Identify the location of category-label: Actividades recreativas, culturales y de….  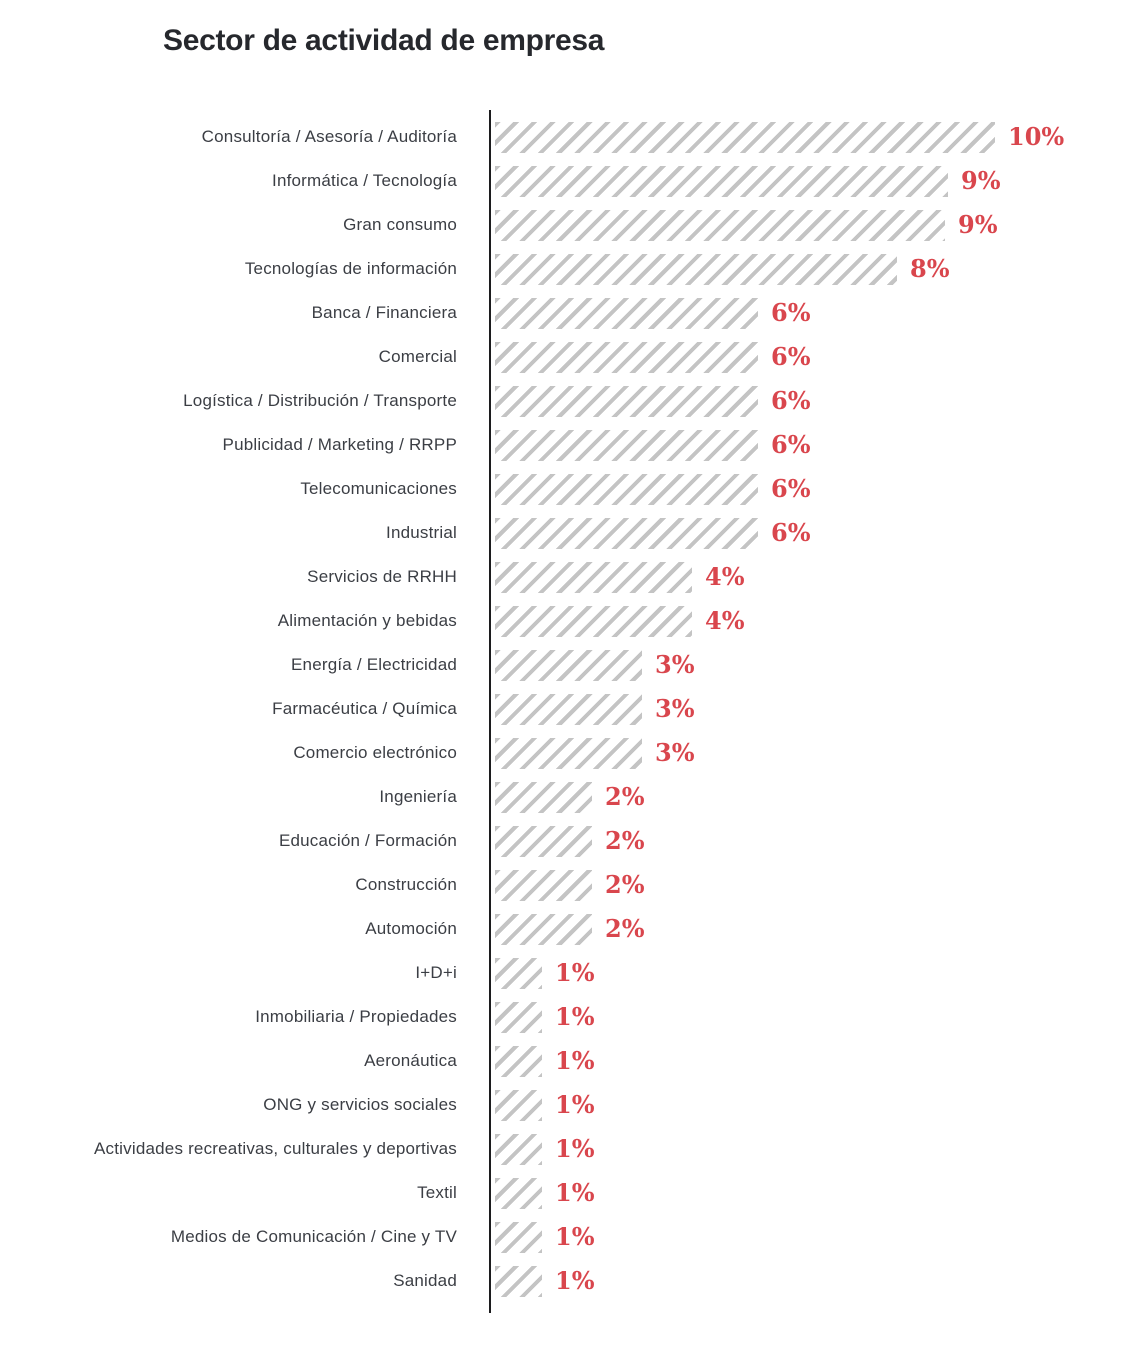
(275, 1148).